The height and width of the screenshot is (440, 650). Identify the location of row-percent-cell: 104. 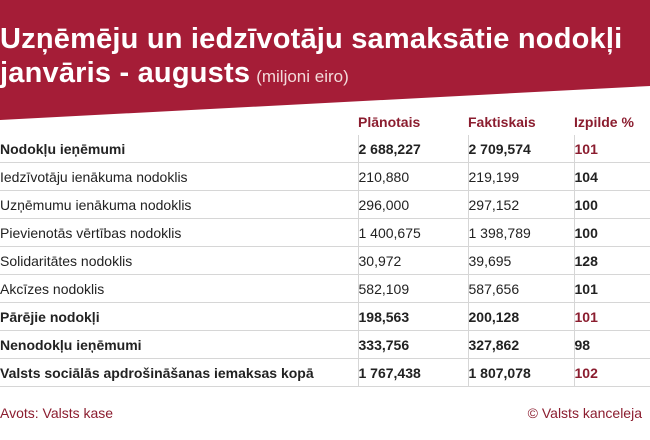
(611, 176).